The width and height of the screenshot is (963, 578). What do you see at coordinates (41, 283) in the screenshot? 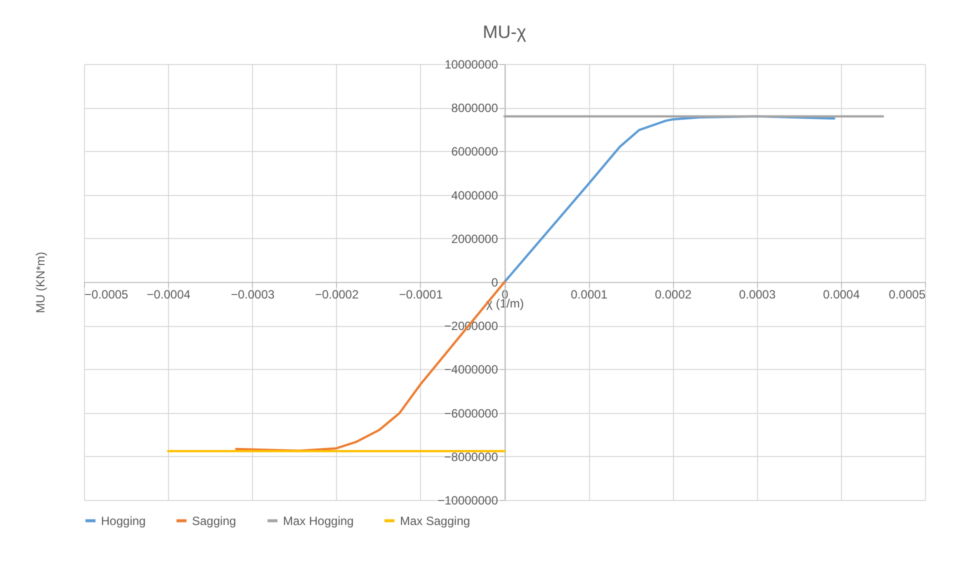
I see `y-axis-title: MU (KN*m)` at bounding box center [41, 283].